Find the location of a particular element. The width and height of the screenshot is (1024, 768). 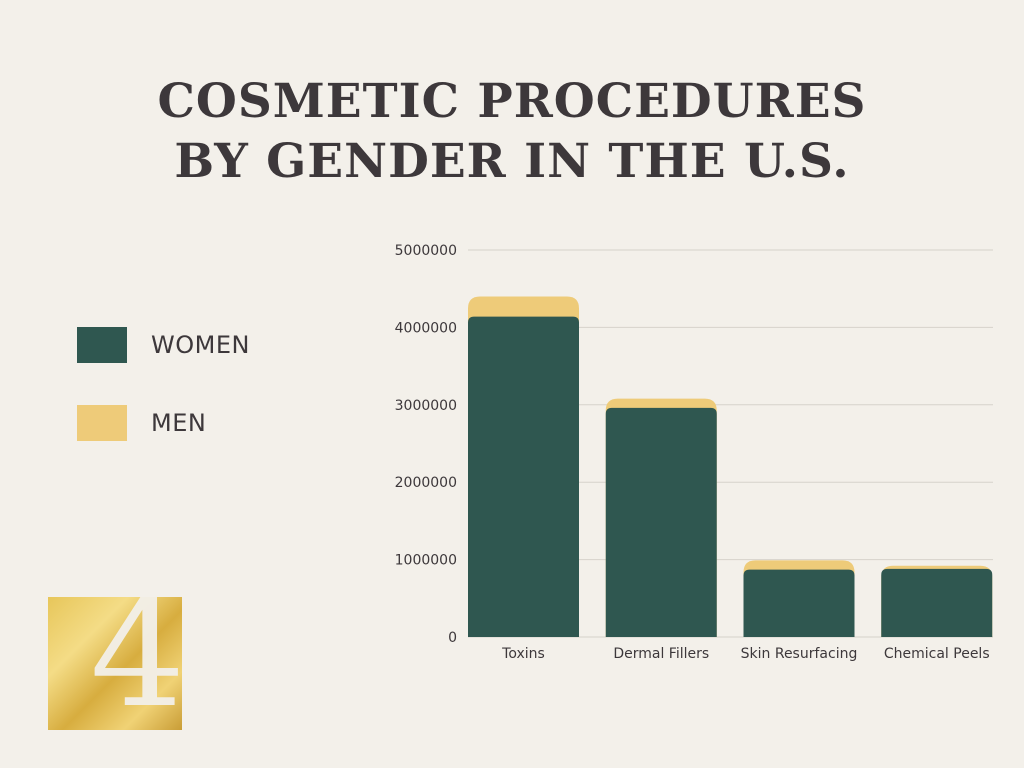

legend-swatch-men is located at coordinates (102, 423).